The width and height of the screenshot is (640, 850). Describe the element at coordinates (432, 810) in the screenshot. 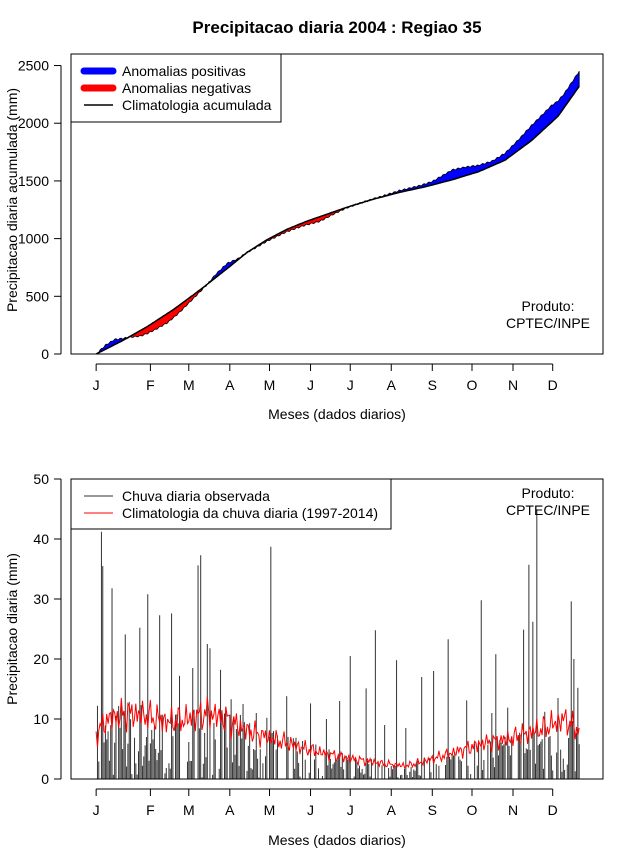

I see `daily-x-tick-label: S` at that location.